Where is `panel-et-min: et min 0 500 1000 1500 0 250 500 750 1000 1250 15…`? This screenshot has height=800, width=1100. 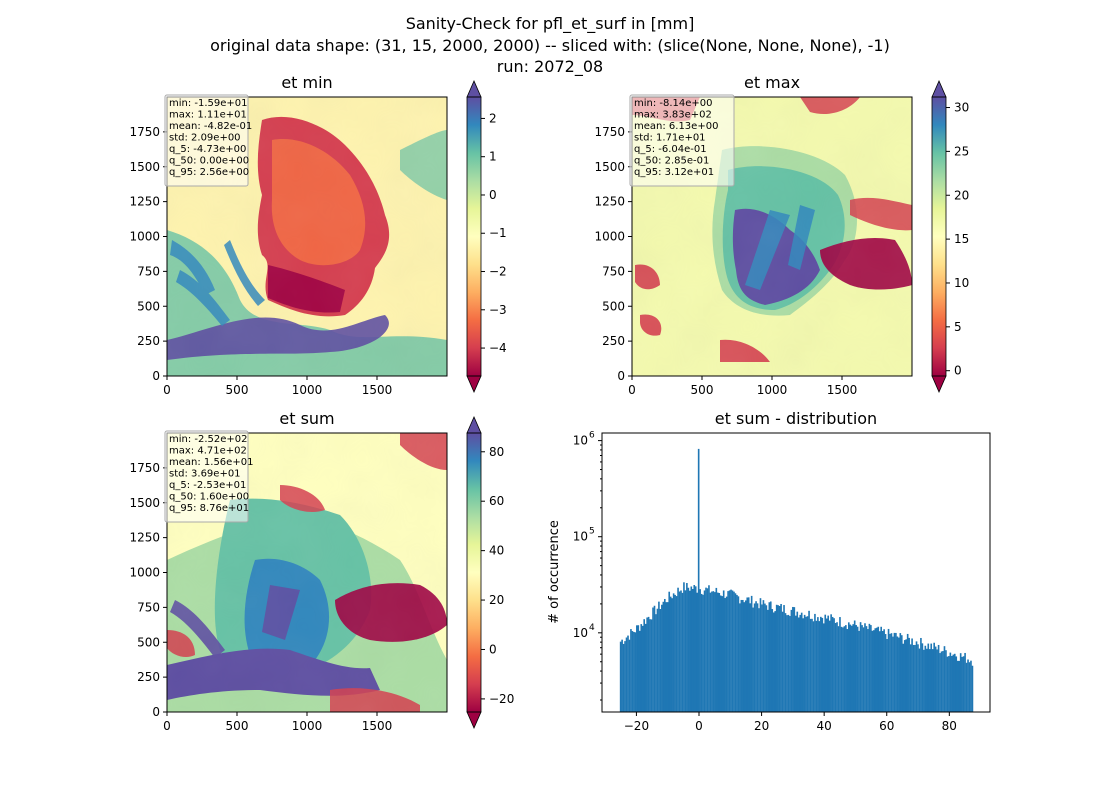
panel-et-min: et min 0 500 1000 1500 0 250 500 750 1000 1250 15… is located at coordinates (317, 235).